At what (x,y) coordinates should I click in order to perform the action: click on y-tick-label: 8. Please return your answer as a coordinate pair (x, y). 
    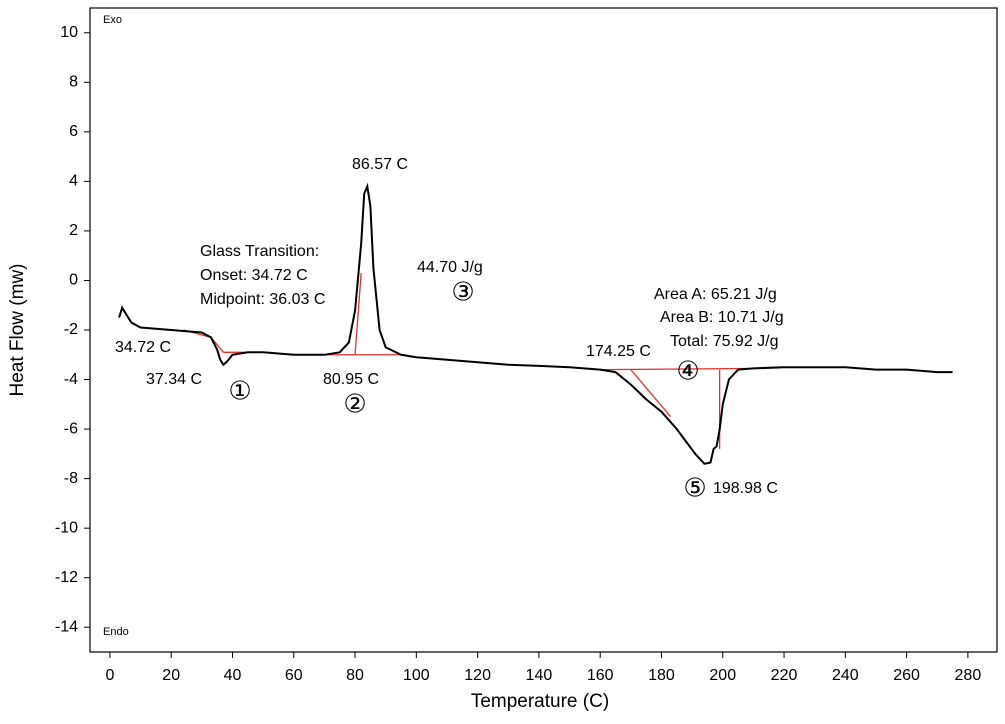
    Looking at the image, I should click on (73, 82).